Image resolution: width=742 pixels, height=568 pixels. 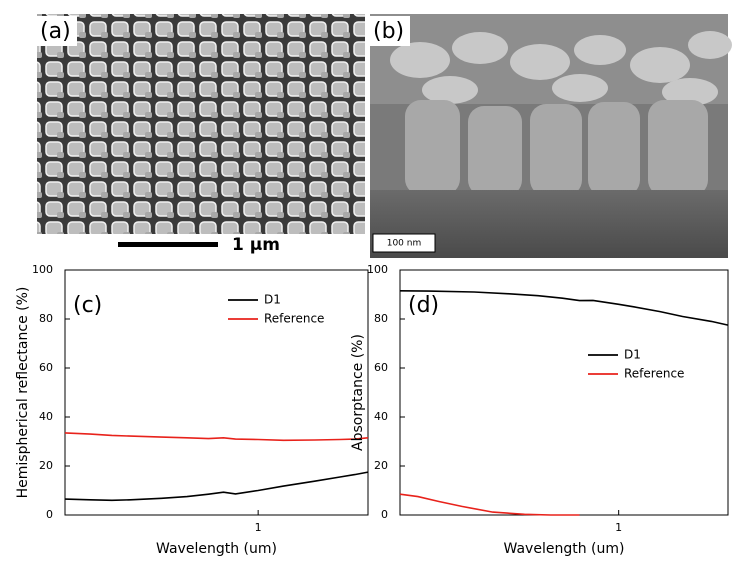 What do you see at coordinates (87, 305) in the screenshot?
I see `panel-label: (c)` at bounding box center [87, 305].